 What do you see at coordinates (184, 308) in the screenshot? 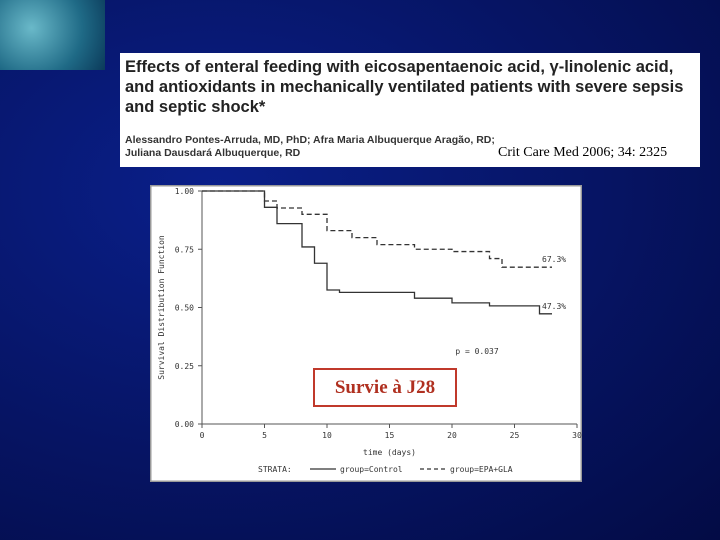
I see `y-tick-label: 0.50` at bounding box center [184, 308].